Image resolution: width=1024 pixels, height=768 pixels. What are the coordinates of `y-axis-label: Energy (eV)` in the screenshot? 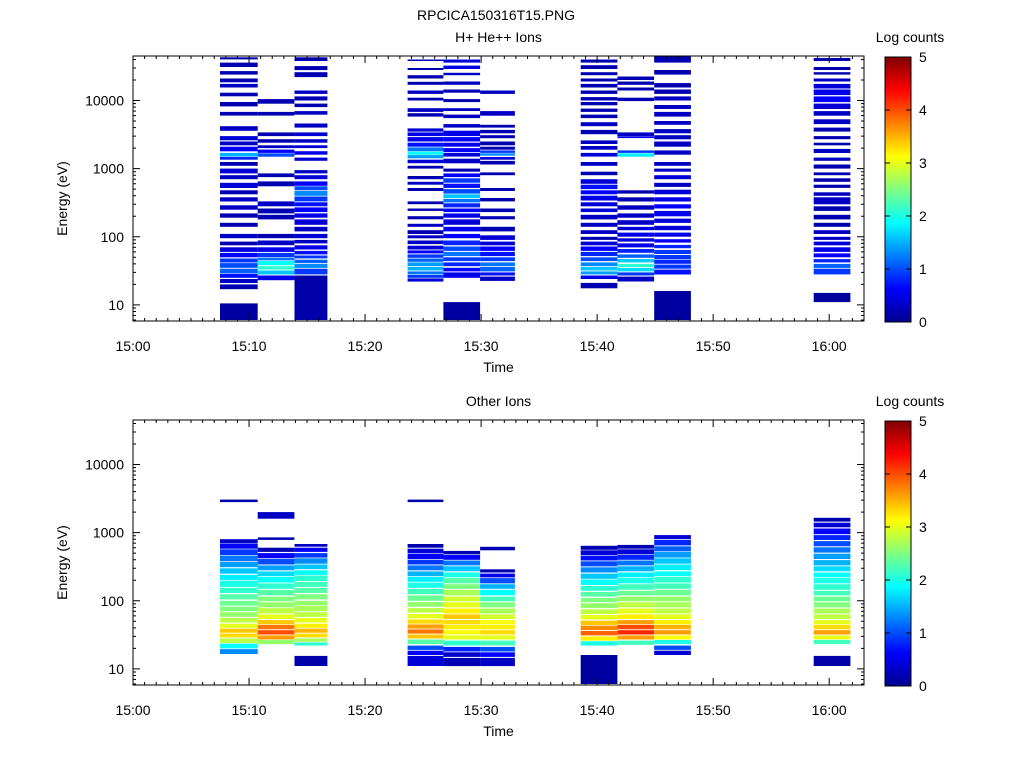 It's located at (62, 198).